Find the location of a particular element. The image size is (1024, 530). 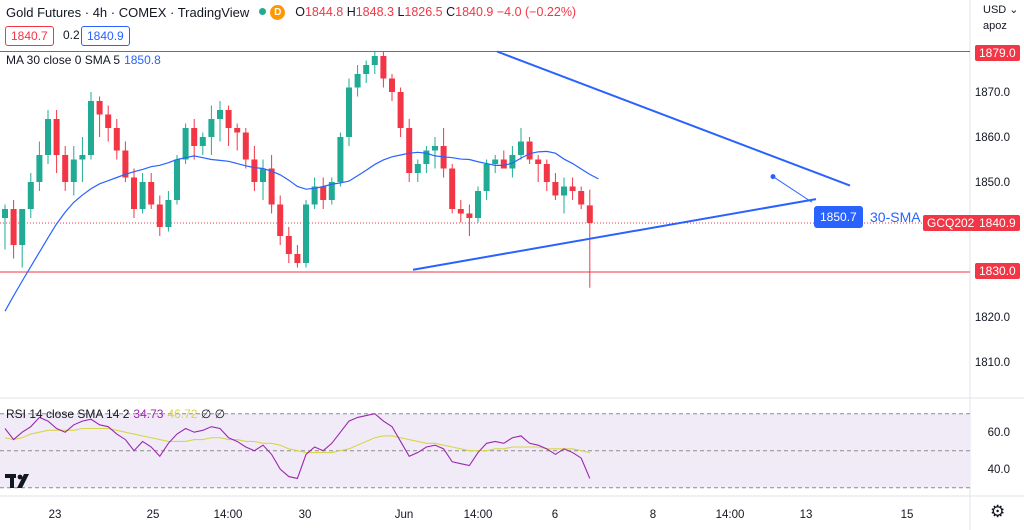

price-tick-label: 1810.0 is located at coordinates (992, 363).